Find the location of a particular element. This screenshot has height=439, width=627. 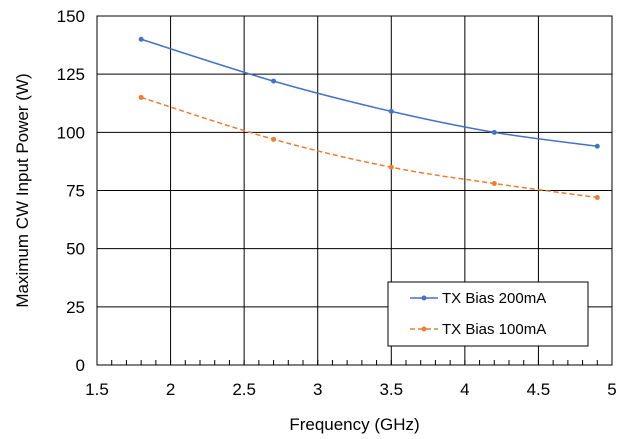

x-tick-label: 2.5 is located at coordinates (244, 389).